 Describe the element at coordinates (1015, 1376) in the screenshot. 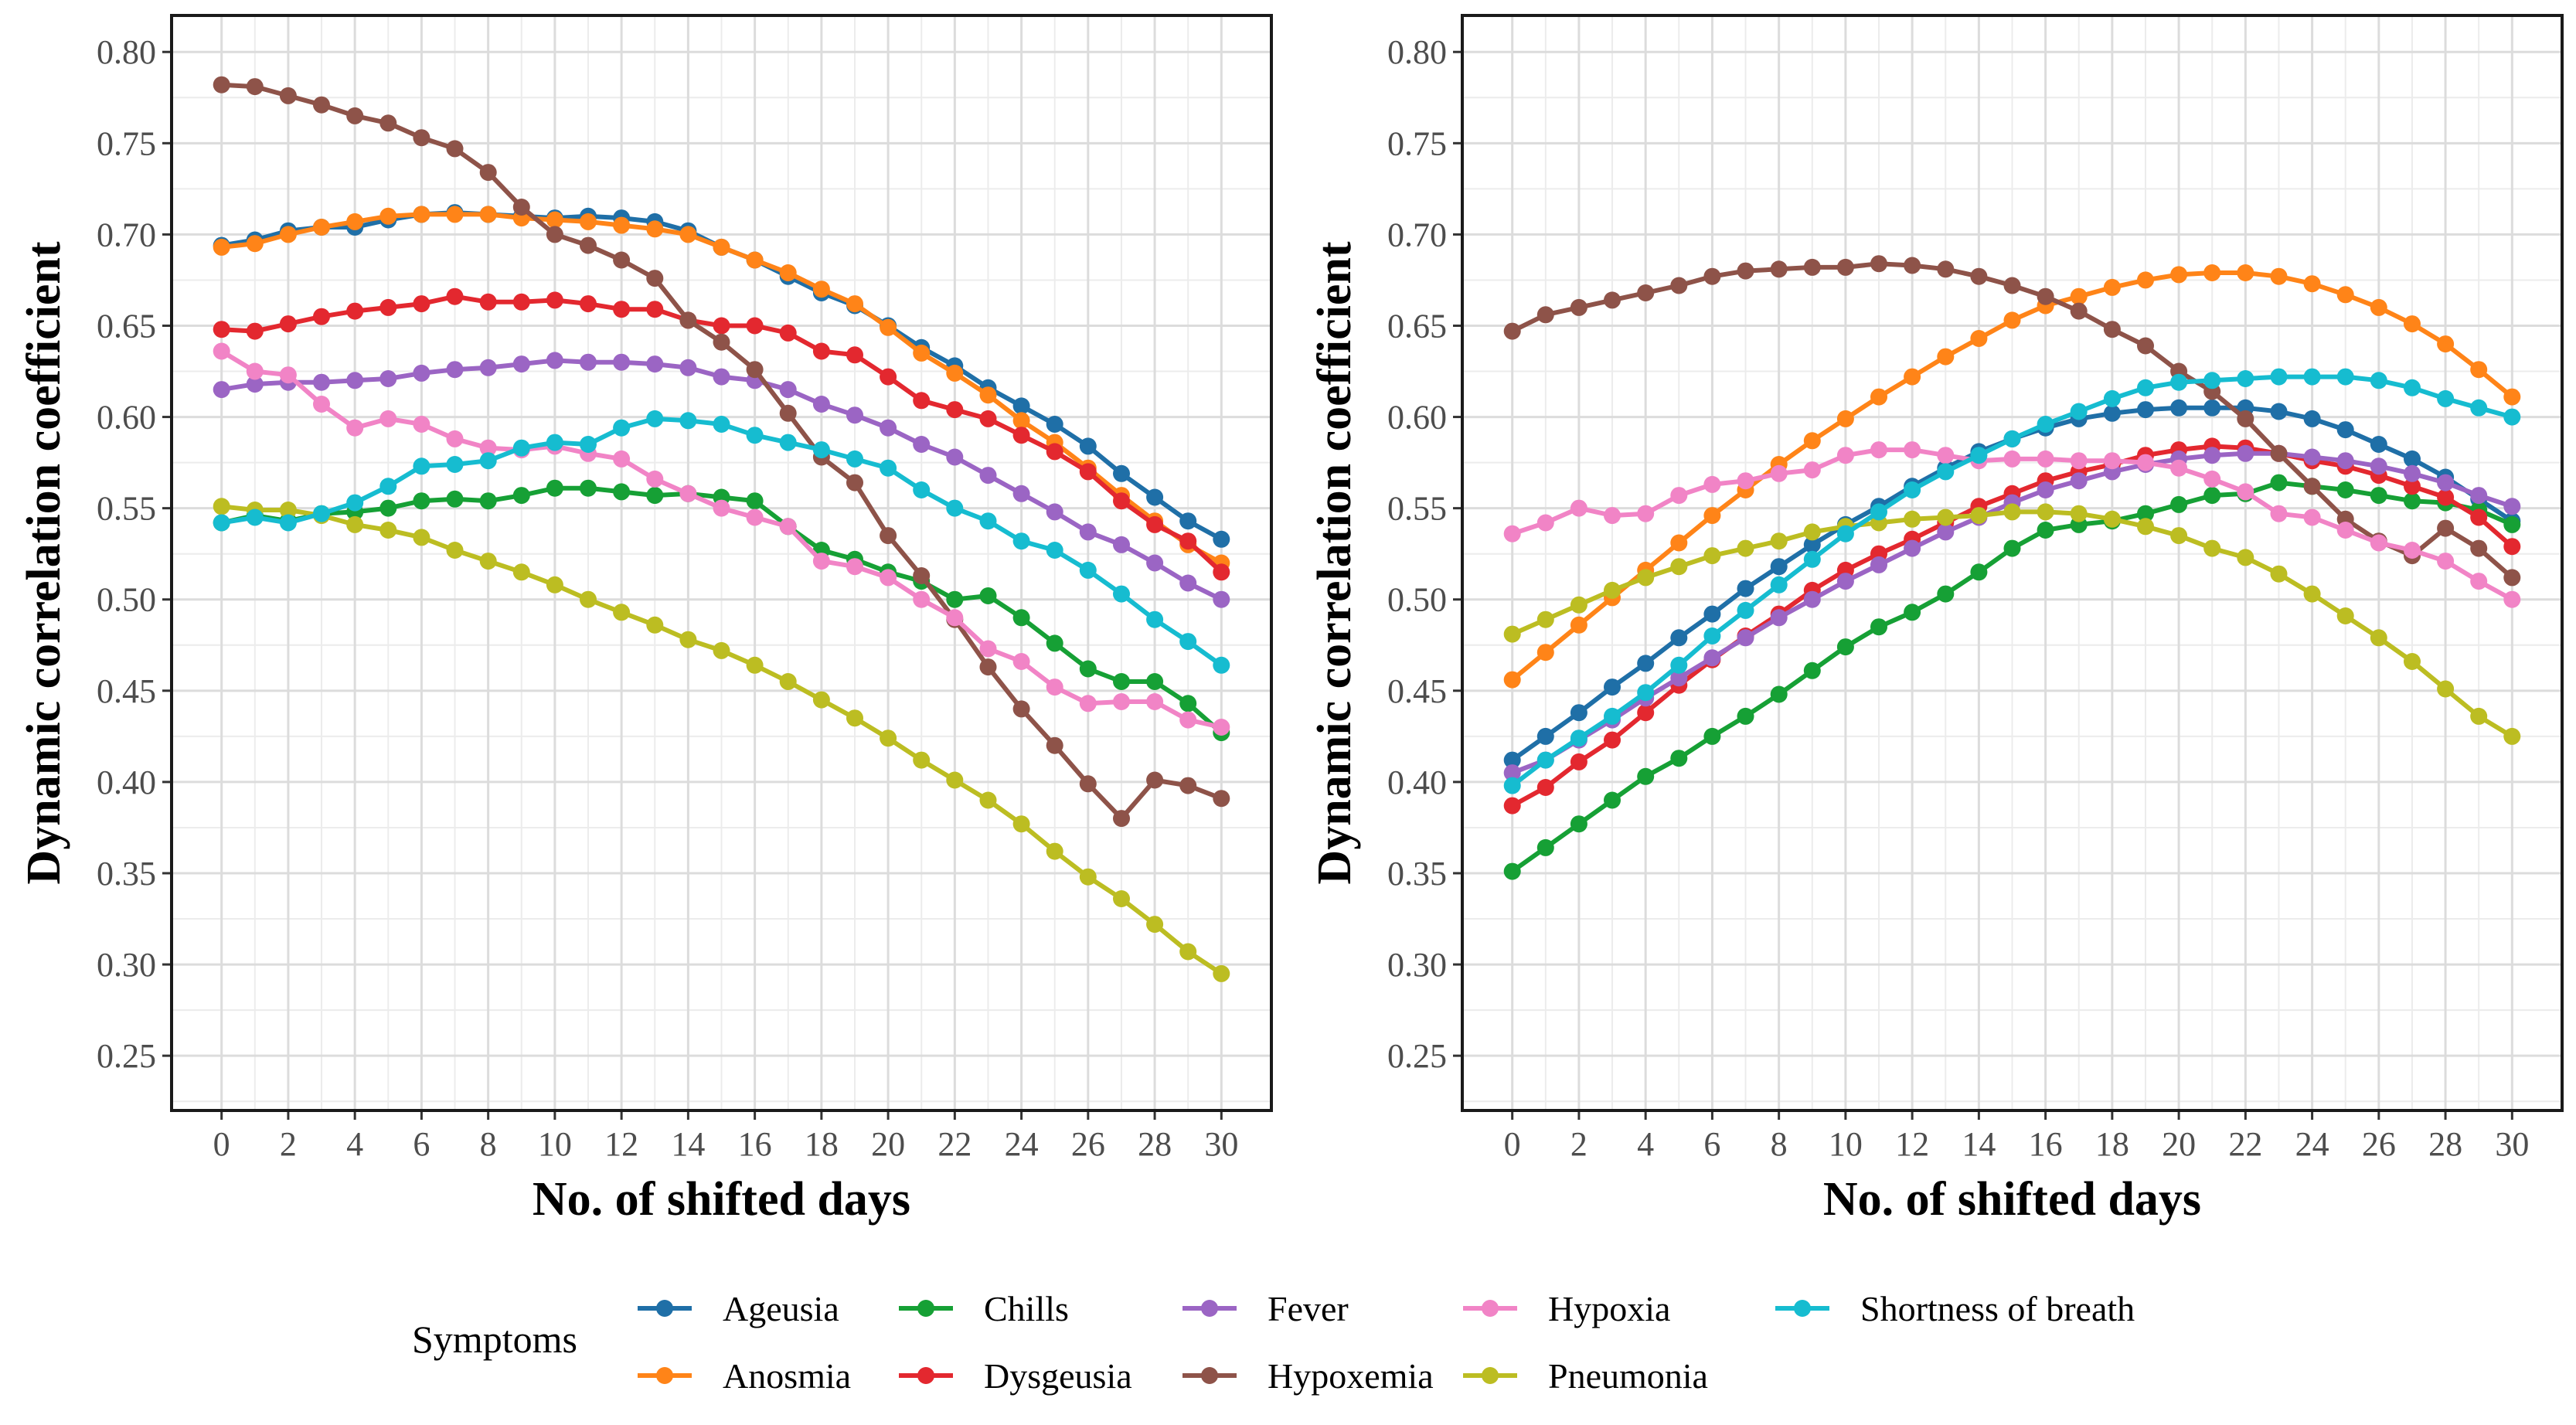

I see `legend-item-dysgeusia: Dysgeusia` at that location.